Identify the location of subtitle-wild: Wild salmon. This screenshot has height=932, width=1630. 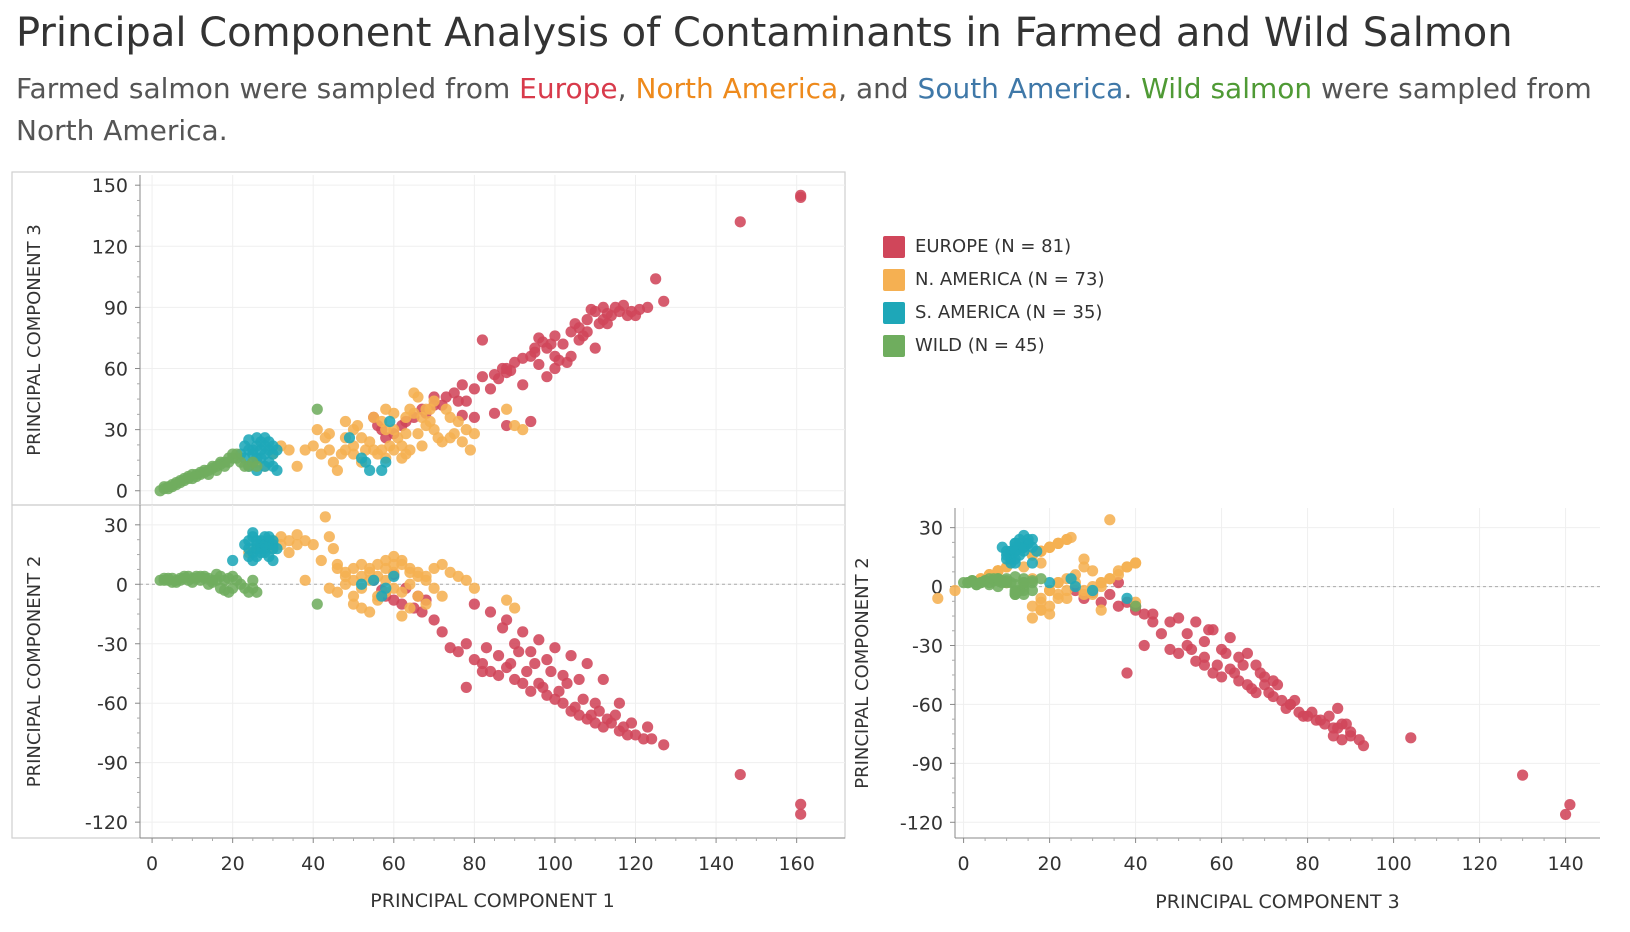
(1227, 88).